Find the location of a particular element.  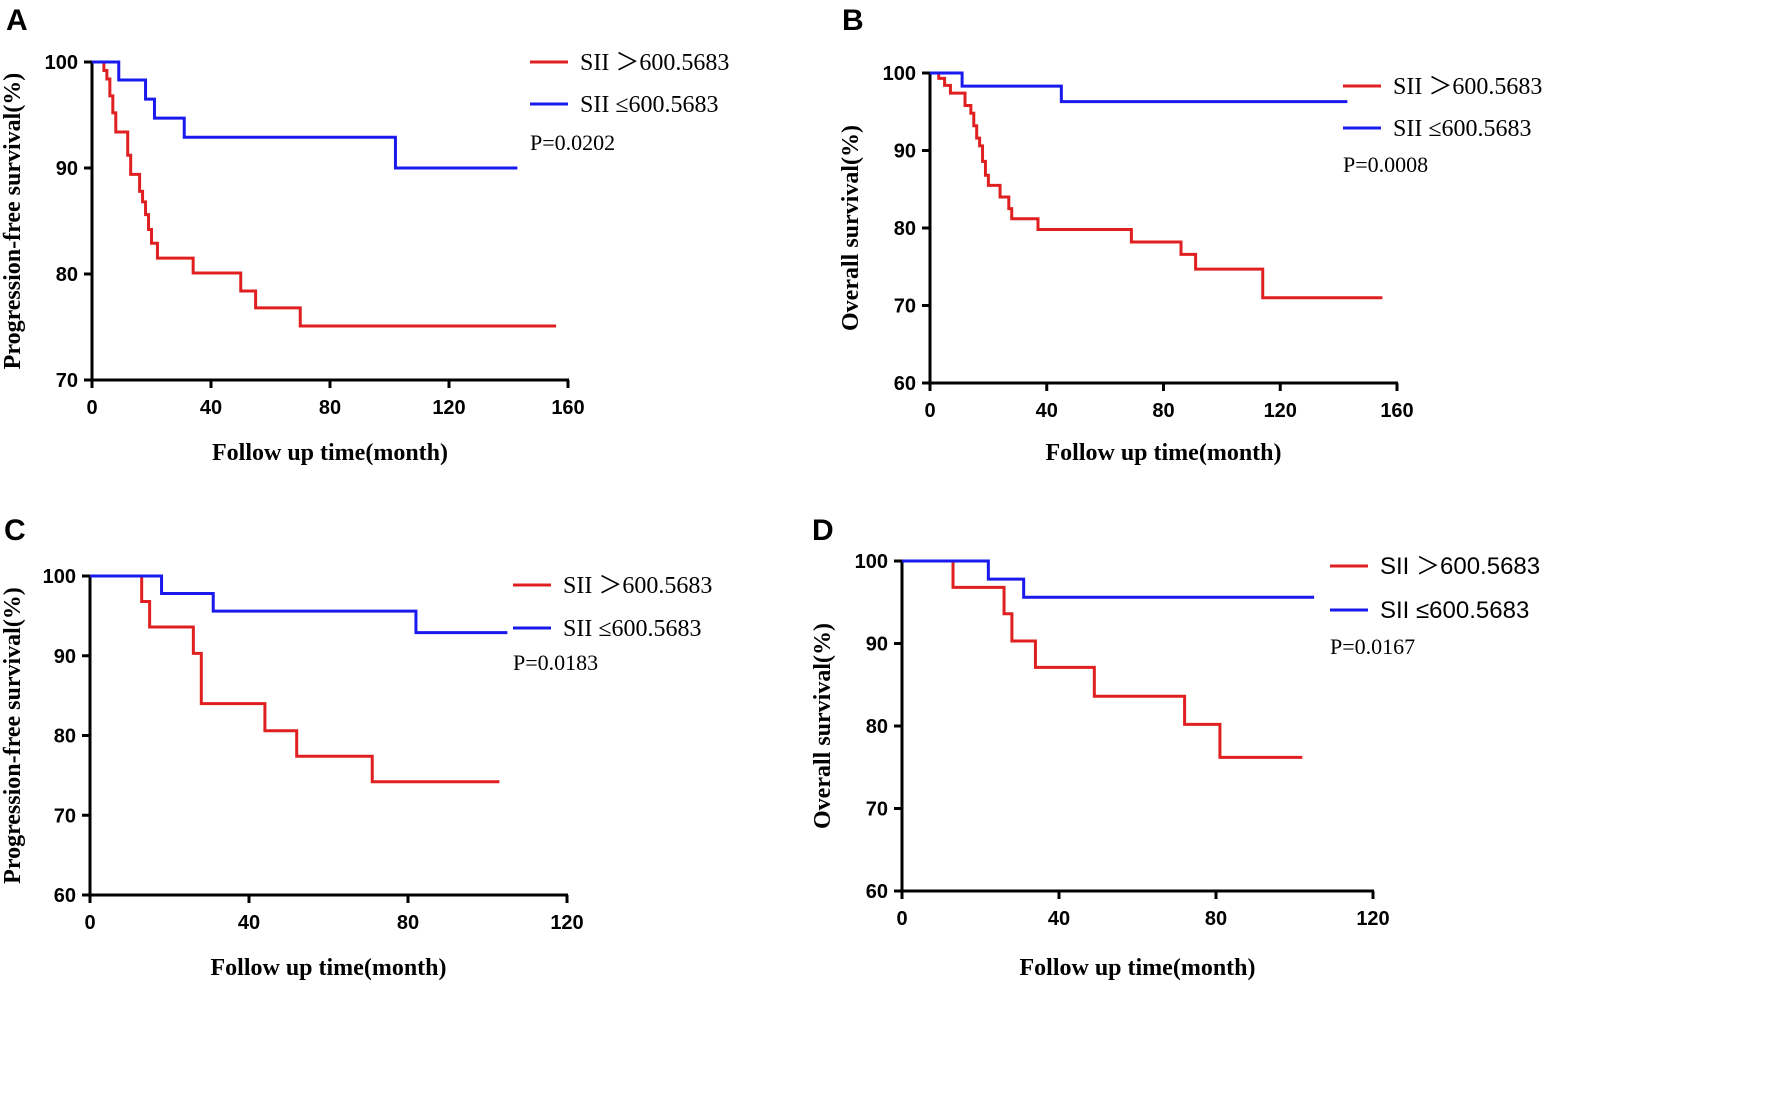

panel-letter-b: B is located at coordinates (853, 20).